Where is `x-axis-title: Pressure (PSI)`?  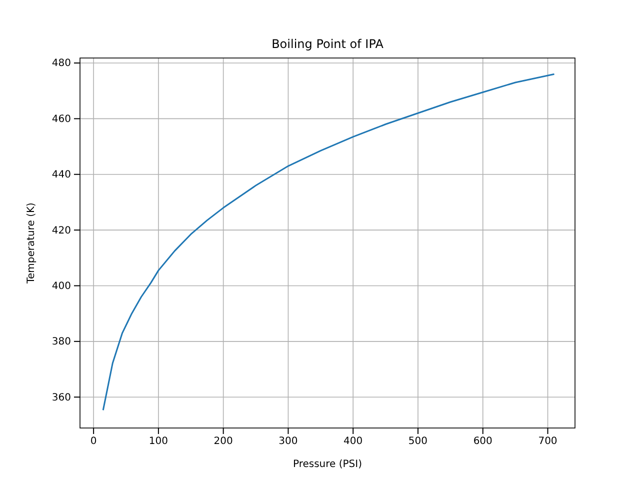
x-axis-title: Pressure (PSI) is located at coordinates (327, 464).